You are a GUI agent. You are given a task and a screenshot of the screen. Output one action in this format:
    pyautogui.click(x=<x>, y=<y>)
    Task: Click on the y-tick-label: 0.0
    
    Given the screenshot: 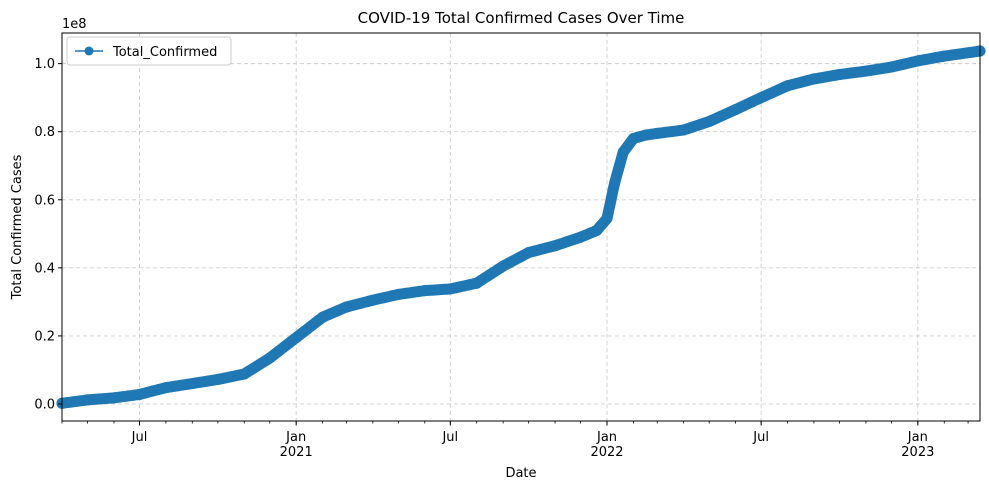 What is the action you would take?
    pyautogui.click(x=44, y=404)
    